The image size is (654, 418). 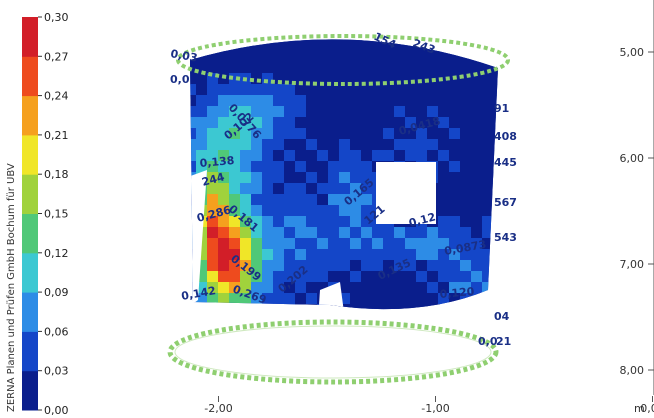 I want to click on bottom-ring, so click(x=333, y=352).